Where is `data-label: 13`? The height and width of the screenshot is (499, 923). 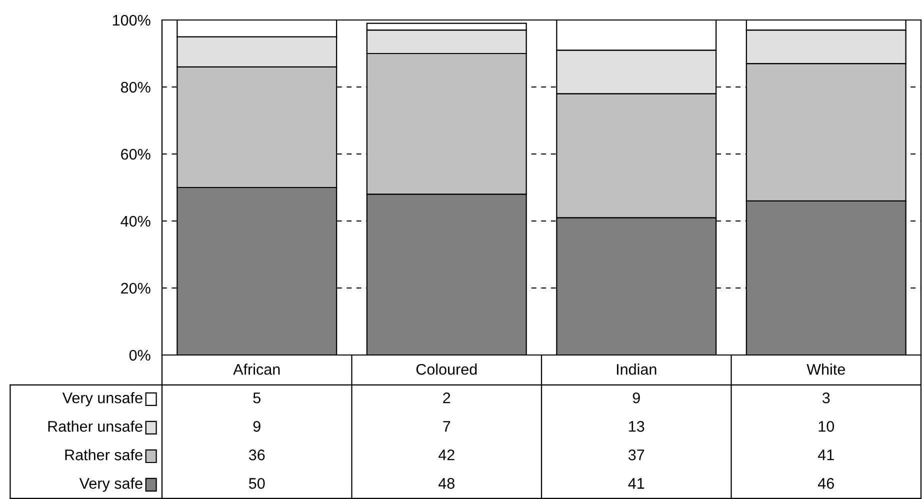 data-label: 13 is located at coordinates (636, 426).